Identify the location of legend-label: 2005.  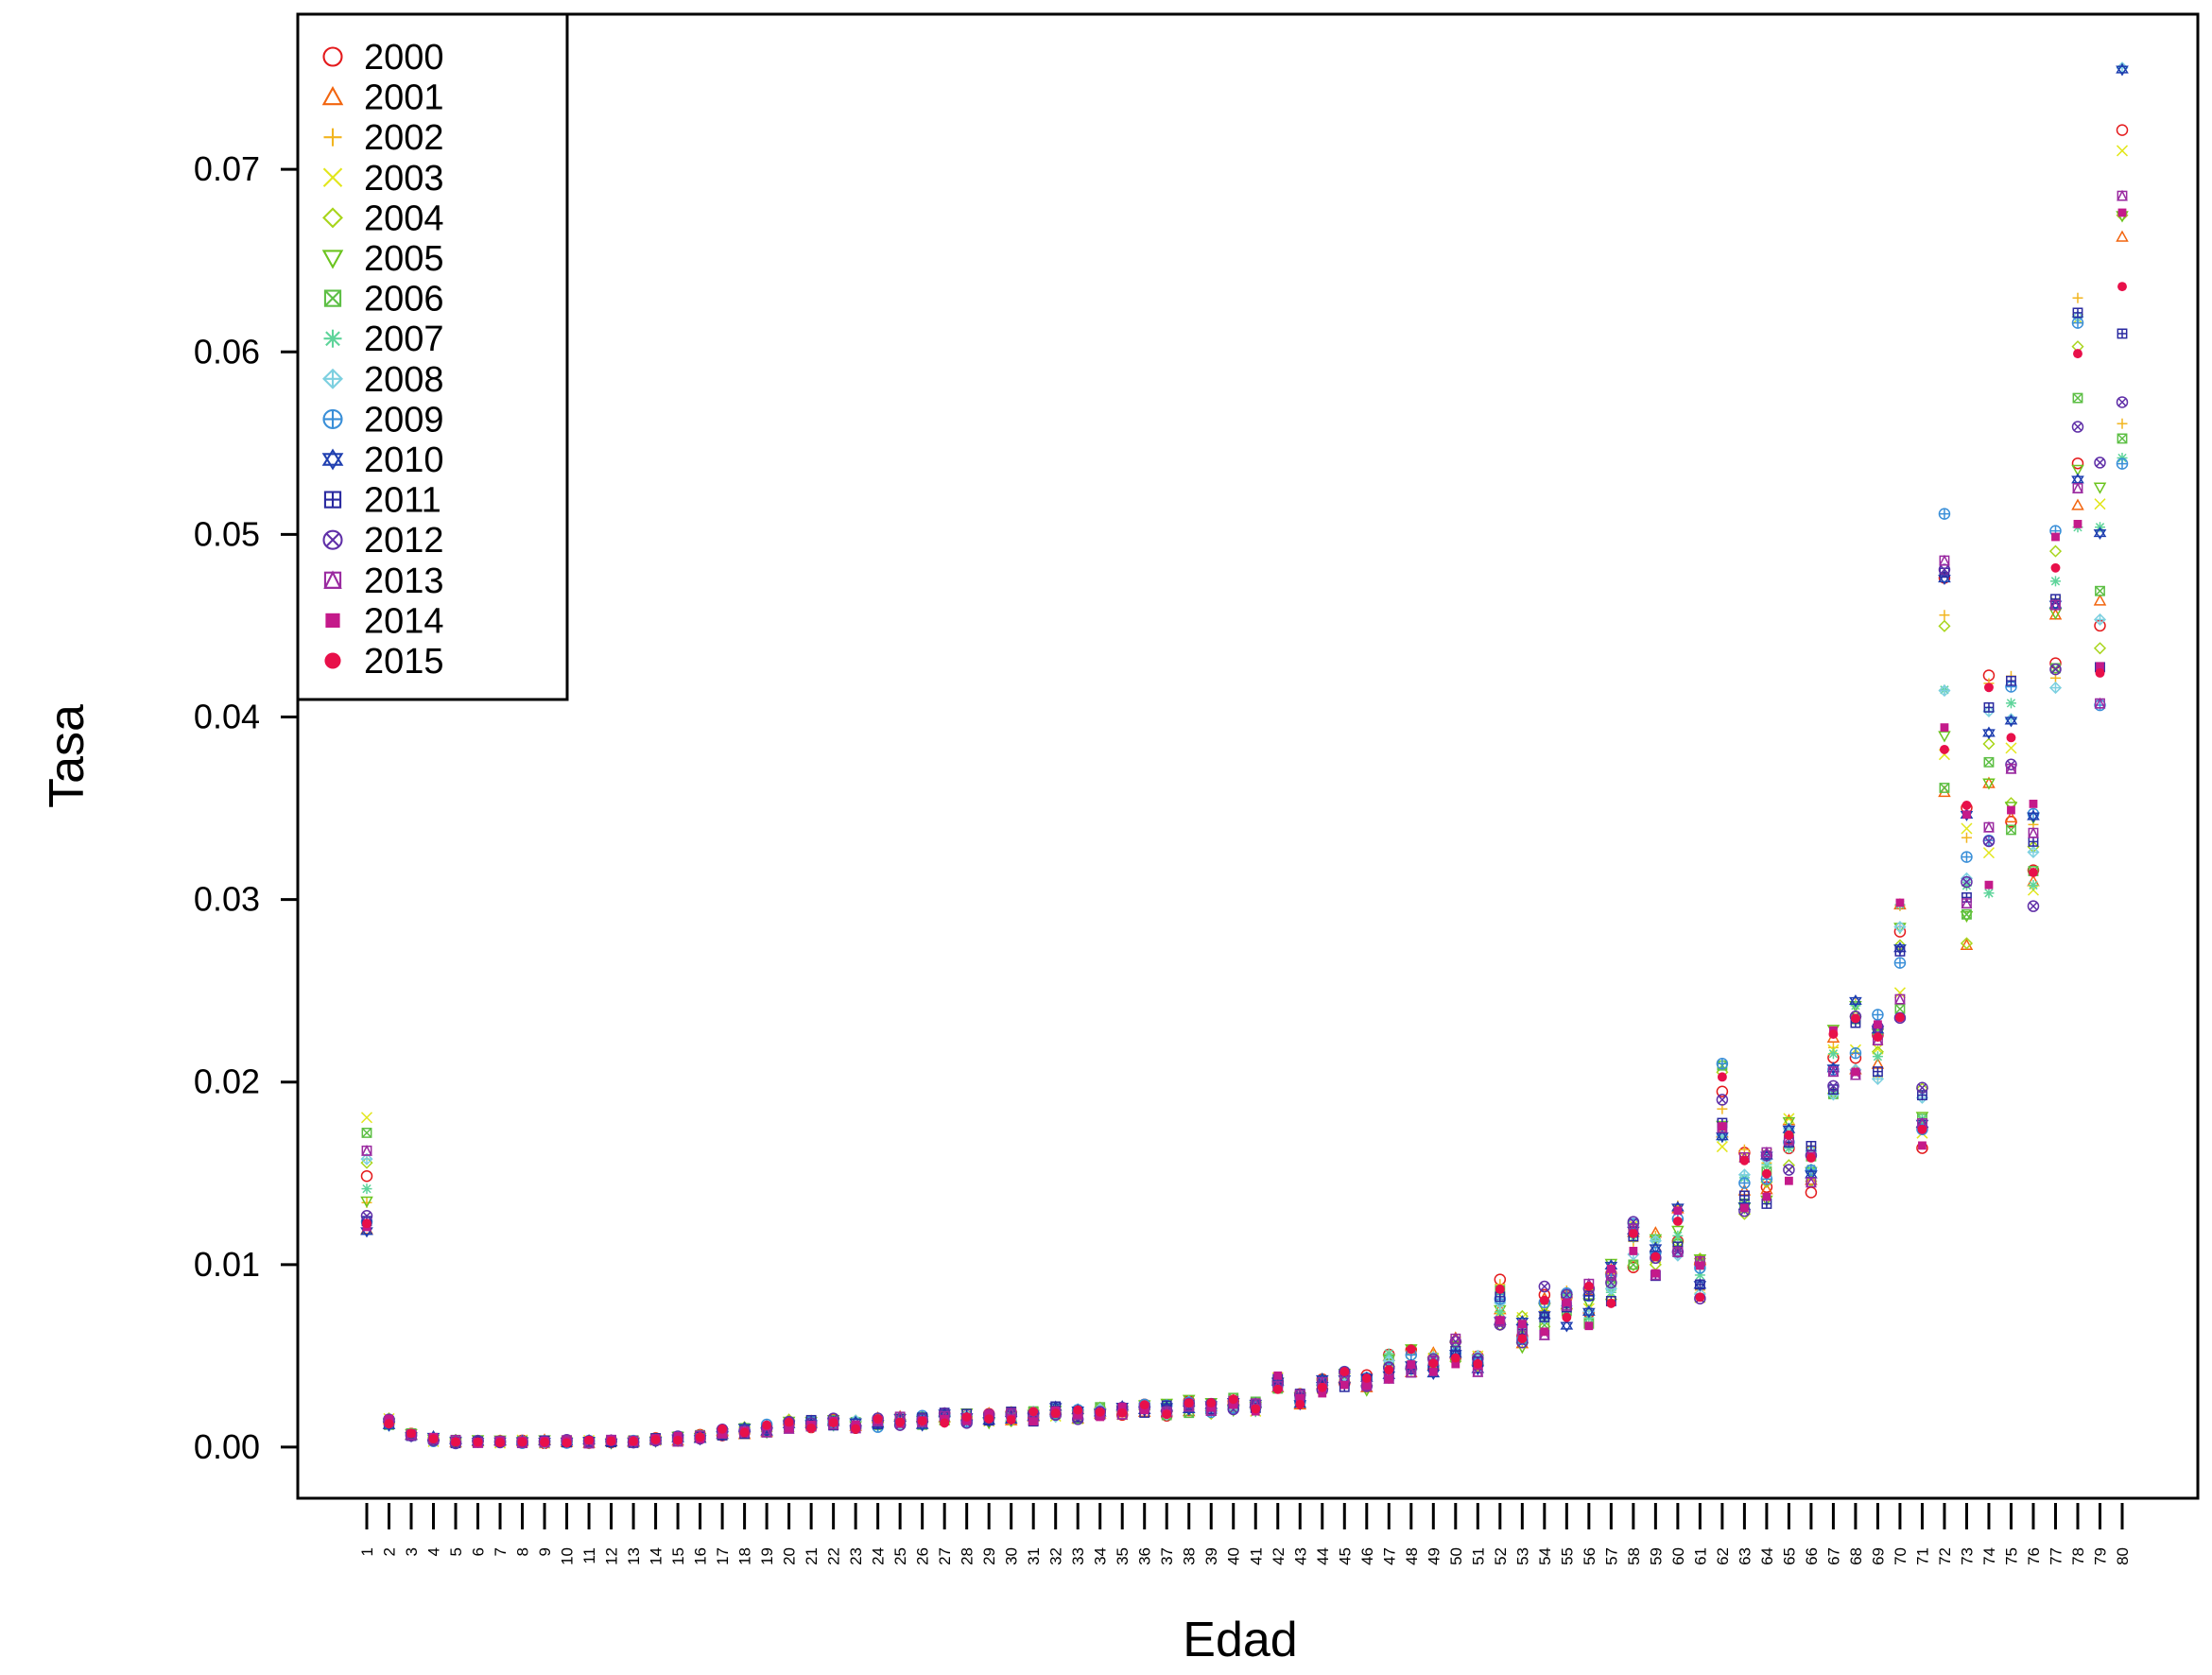
(404, 259).